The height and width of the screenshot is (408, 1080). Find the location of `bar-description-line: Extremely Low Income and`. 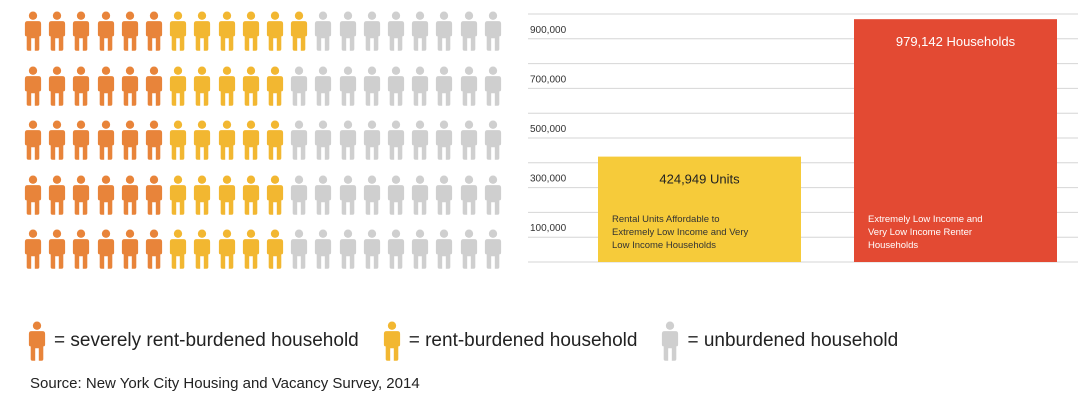

bar-description-line: Extremely Low Income and is located at coordinates (925, 219).